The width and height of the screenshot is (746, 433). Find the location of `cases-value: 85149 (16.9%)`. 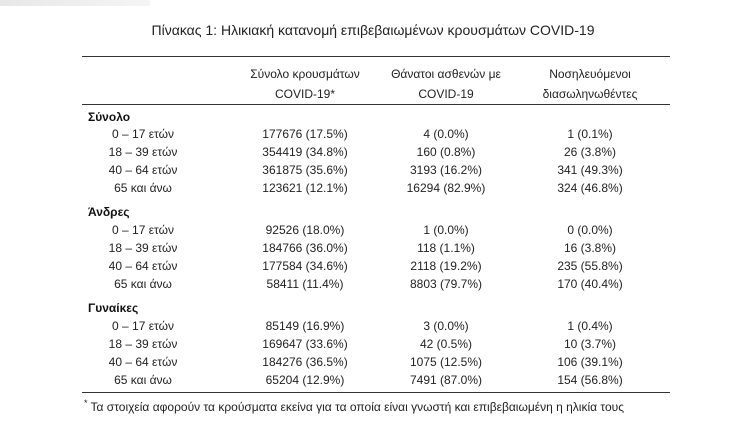

cases-value: 85149 (16.9%) is located at coordinates (305, 326).